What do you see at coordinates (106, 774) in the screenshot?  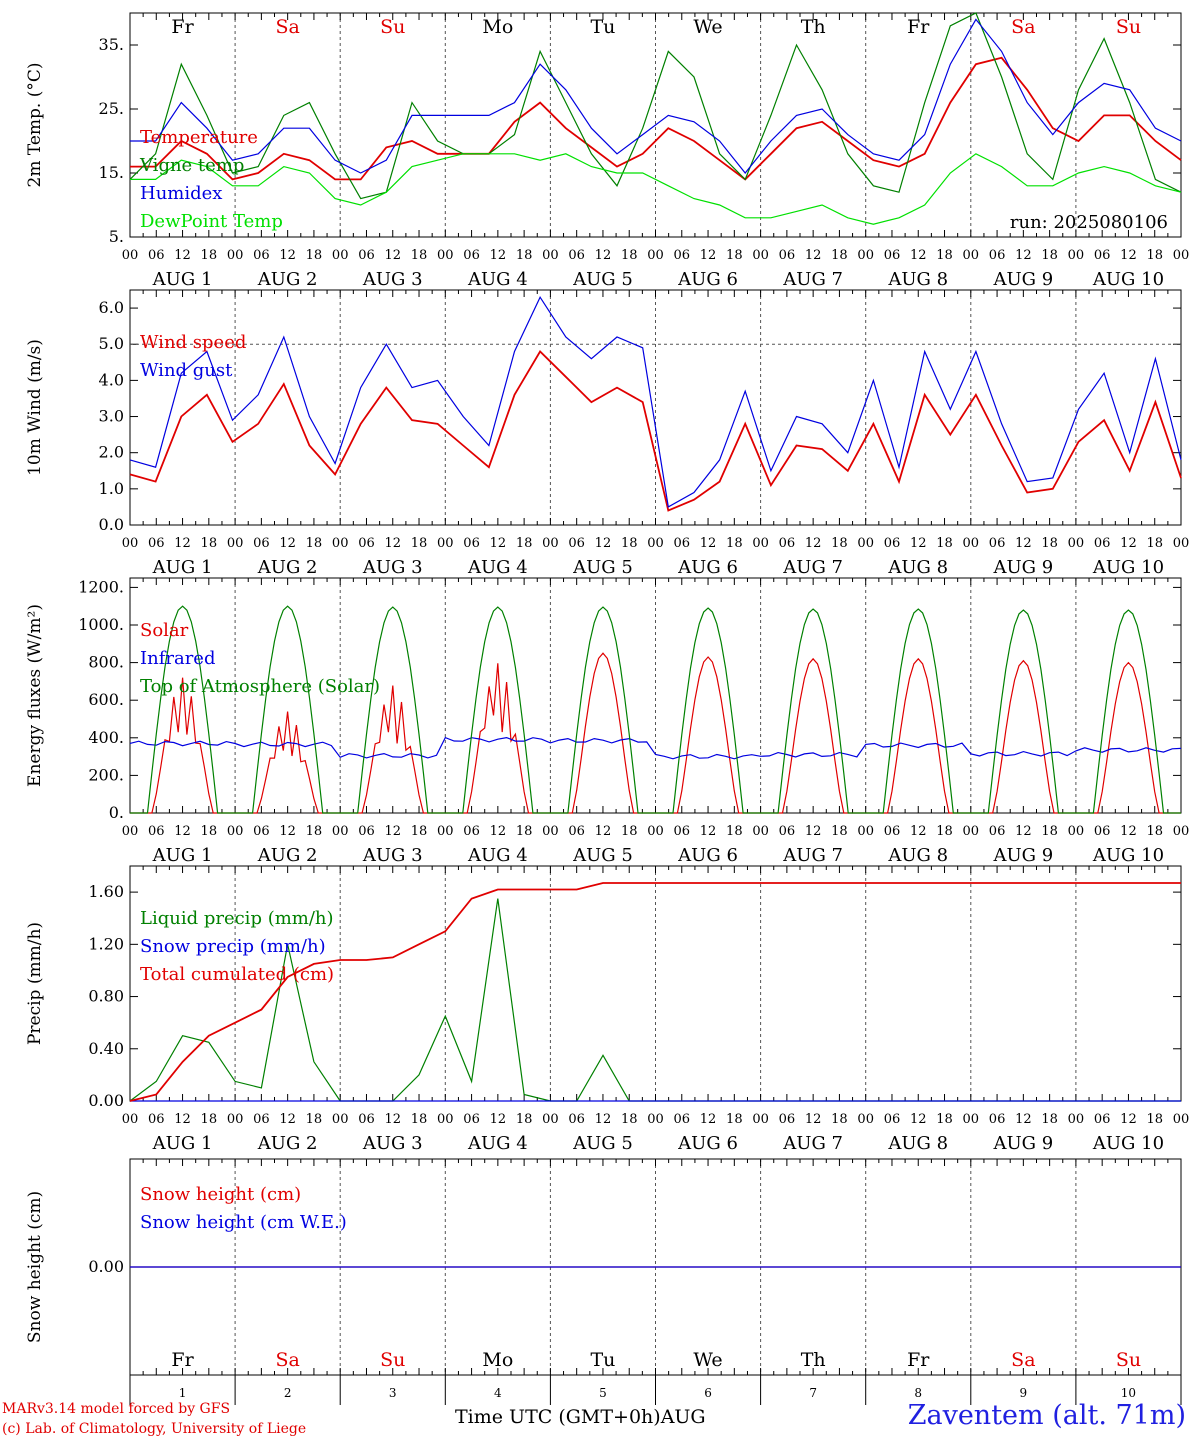 I see `y-tick-label: 200.` at bounding box center [106, 774].